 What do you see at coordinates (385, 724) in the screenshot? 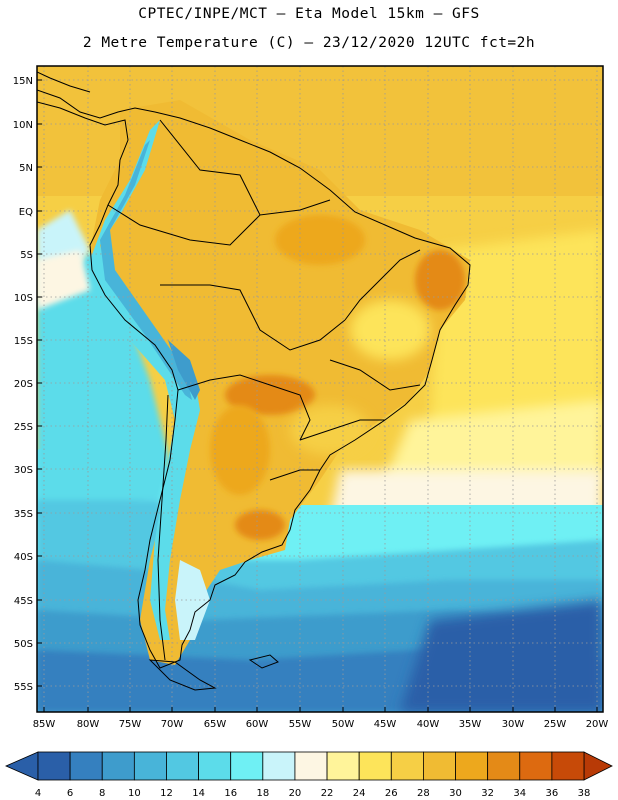
I see `lon-label: 45W` at bounding box center [385, 724].